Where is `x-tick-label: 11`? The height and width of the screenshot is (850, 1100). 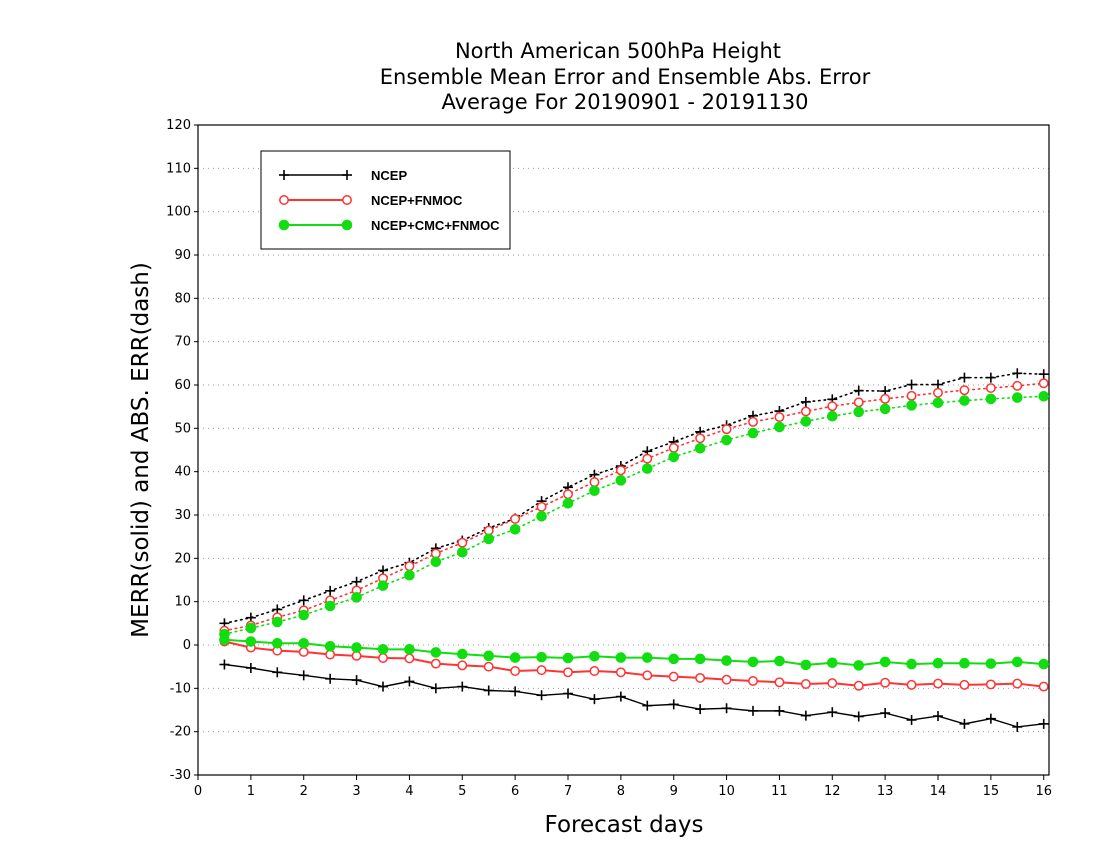
x-tick-label: 11 is located at coordinates (779, 791).